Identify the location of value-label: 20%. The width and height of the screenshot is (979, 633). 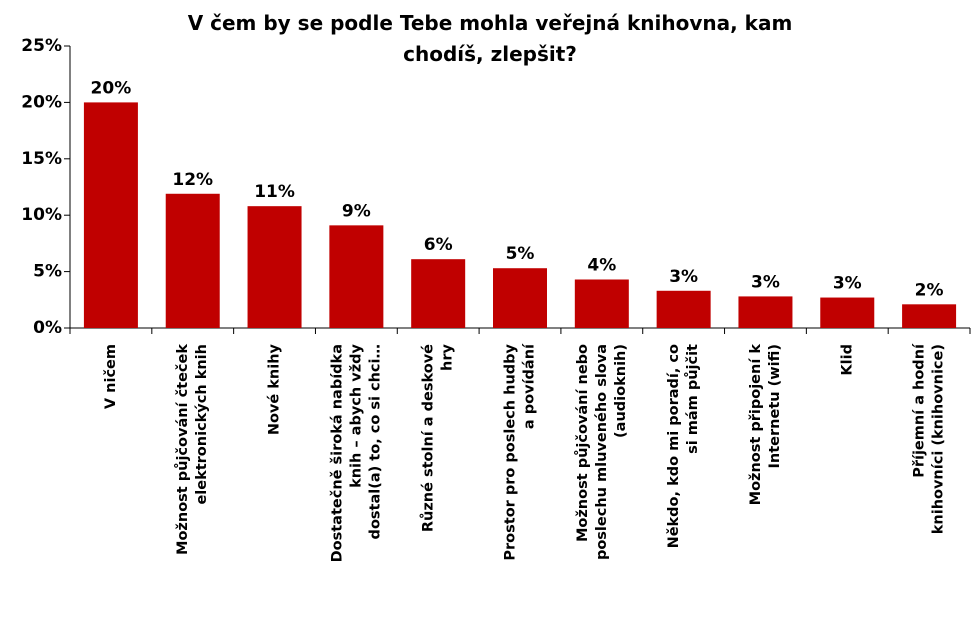
(111, 88).